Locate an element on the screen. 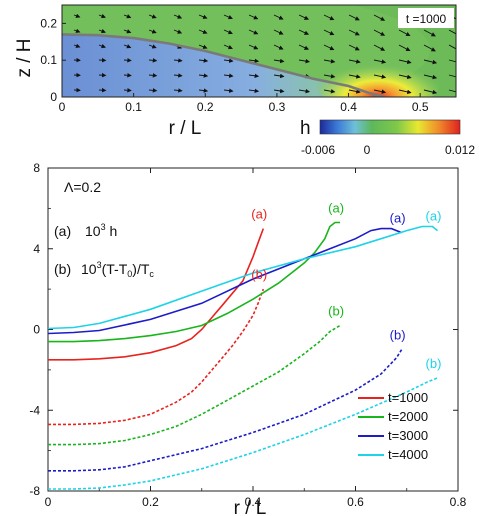  curve-tag-t-4000-b: (b) is located at coordinates (434, 363).